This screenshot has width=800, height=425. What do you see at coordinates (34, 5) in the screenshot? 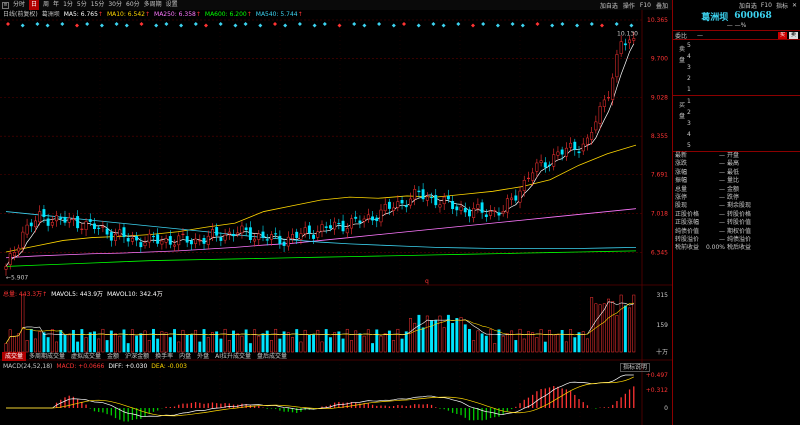
I see `period-tab: 日` at bounding box center [34, 5].